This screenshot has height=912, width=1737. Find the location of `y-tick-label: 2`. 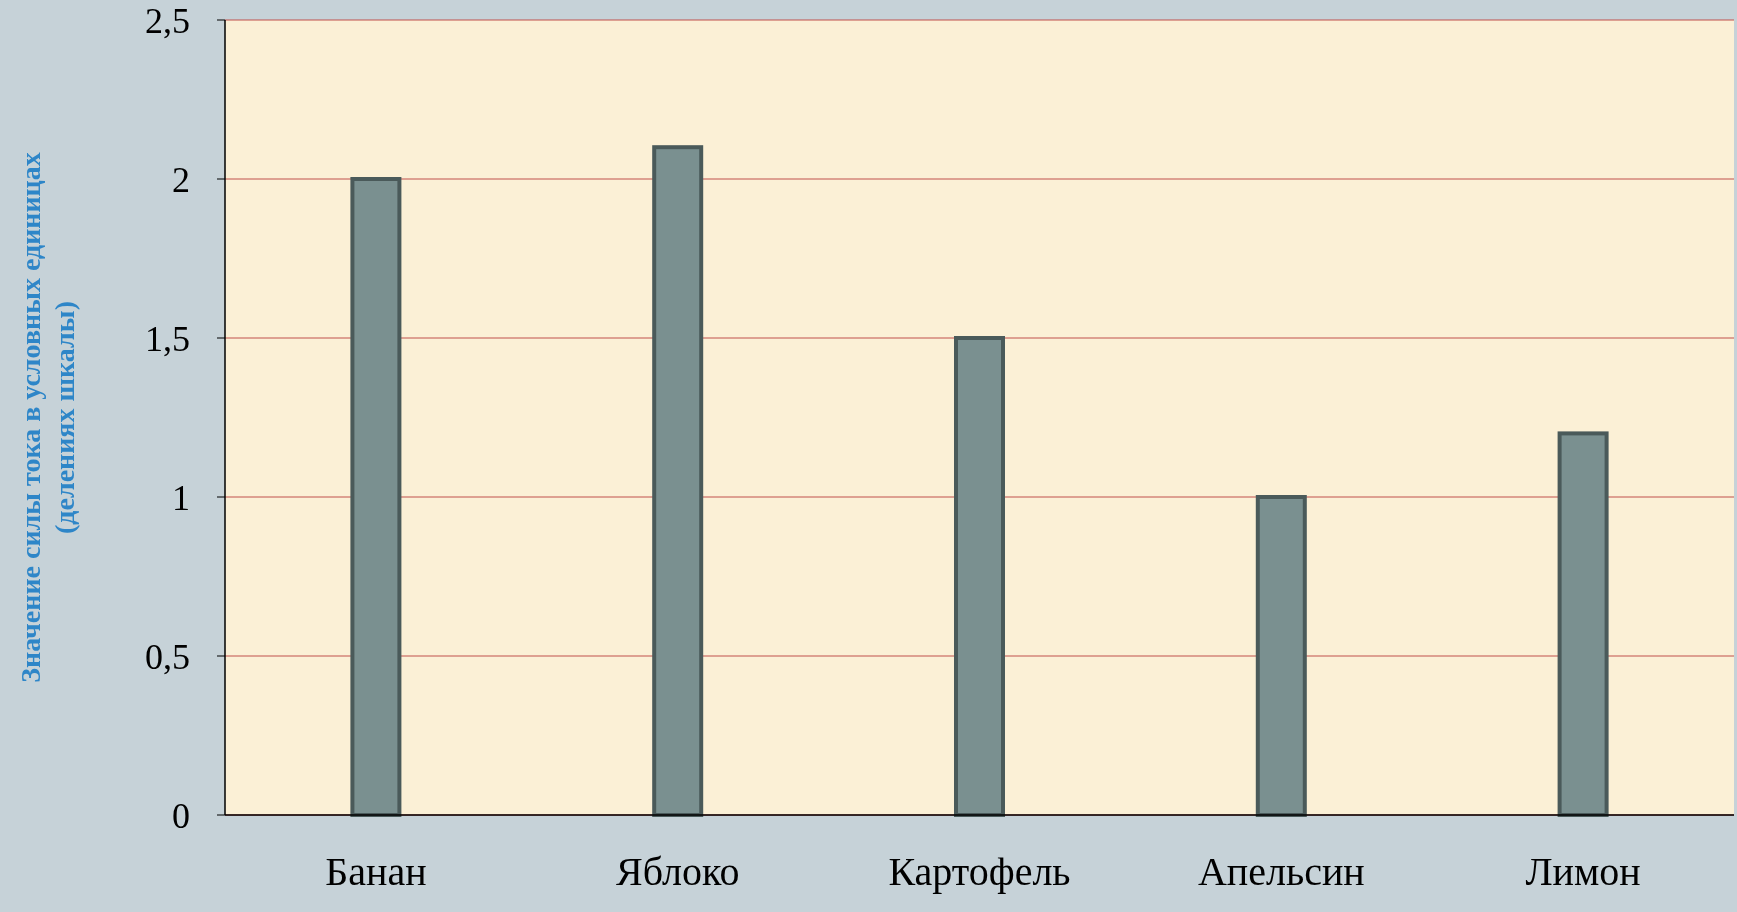

y-tick-label: 2 is located at coordinates (181, 179).